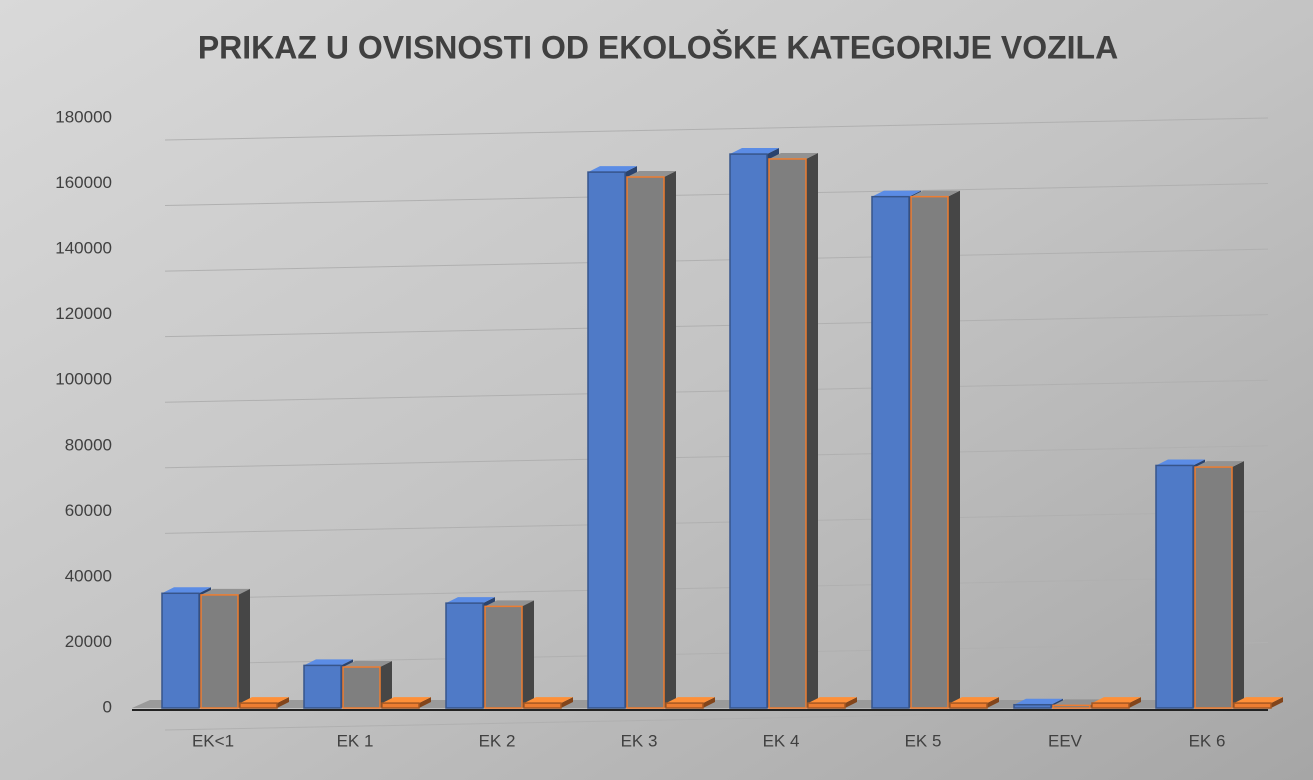 Image resolution: width=1313 pixels, height=780 pixels. What do you see at coordinates (83, 313) in the screenshot?
I see `y-tick-label: 120000` at bounding box center [83, 313].